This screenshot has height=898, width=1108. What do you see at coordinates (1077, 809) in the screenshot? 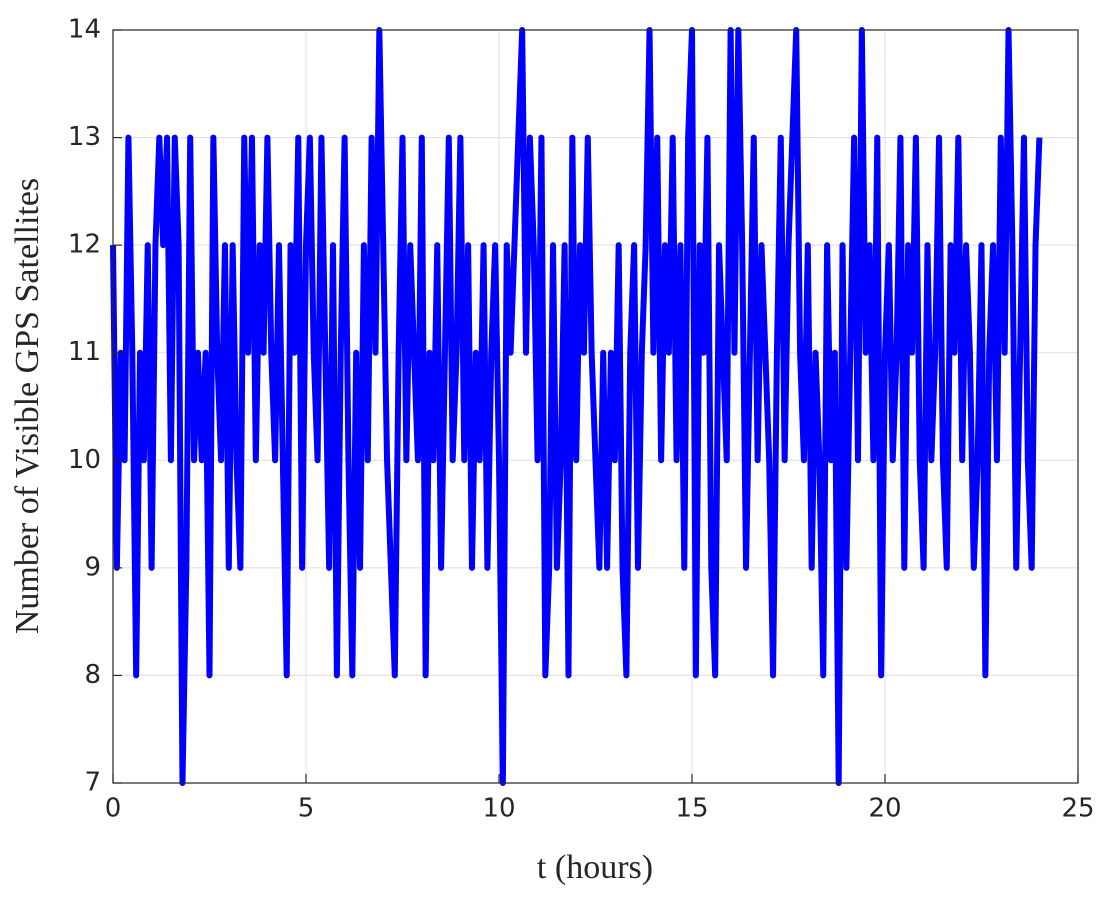
I see `x-tick-label: 25` at bounding box center [1077, 809].